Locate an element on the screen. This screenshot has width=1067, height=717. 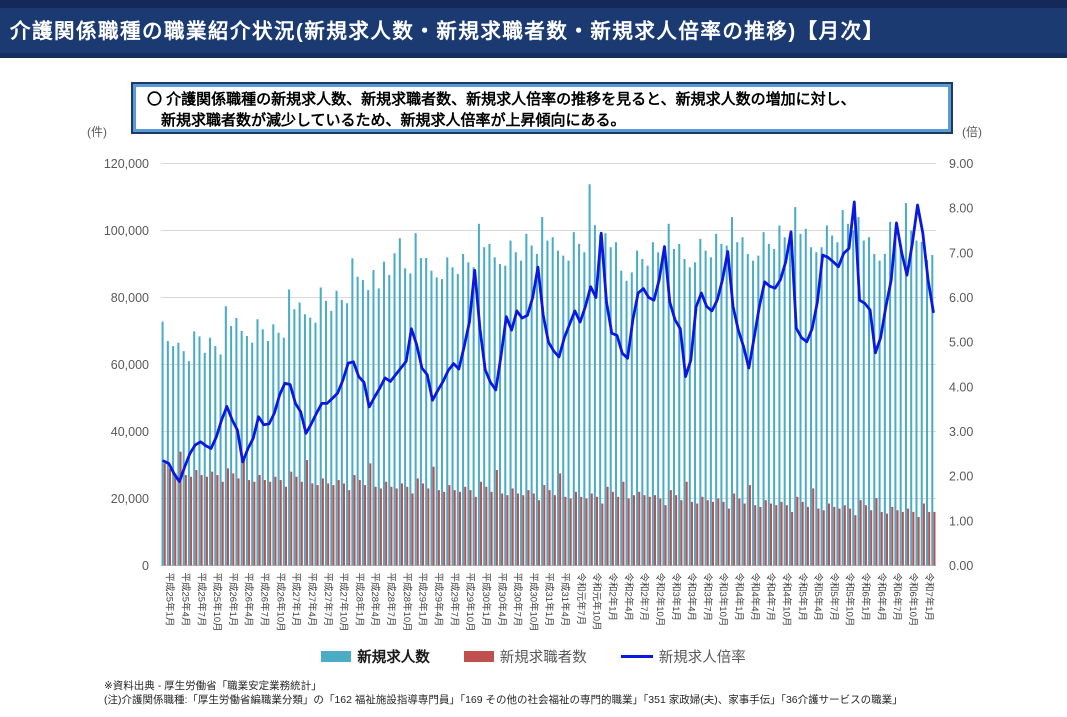
chart-legend: 新規求人数 新規求職者数 新規求人倍率 is located at coordinates (533, 656).